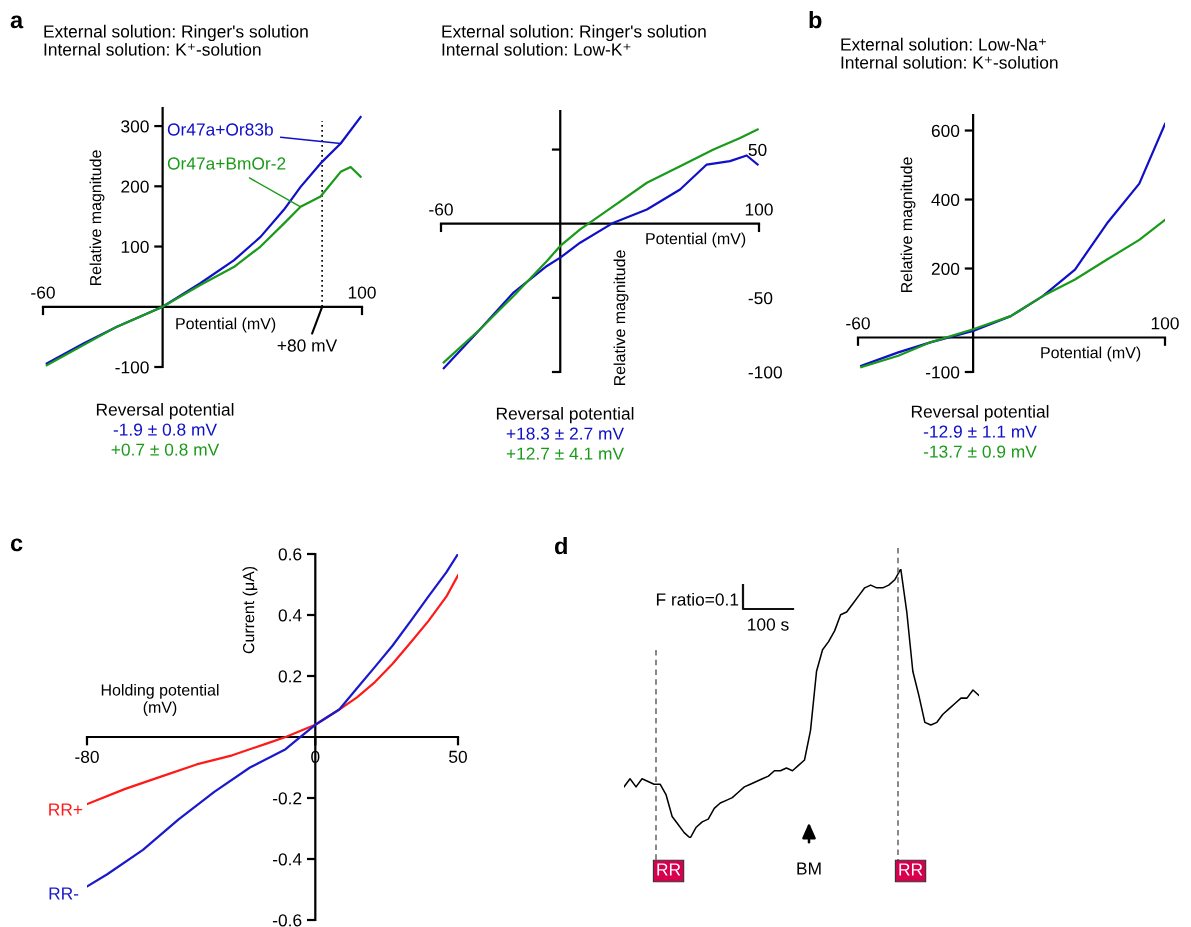  I want to click on annotation: F ratio=0.1, so click(697, 599).